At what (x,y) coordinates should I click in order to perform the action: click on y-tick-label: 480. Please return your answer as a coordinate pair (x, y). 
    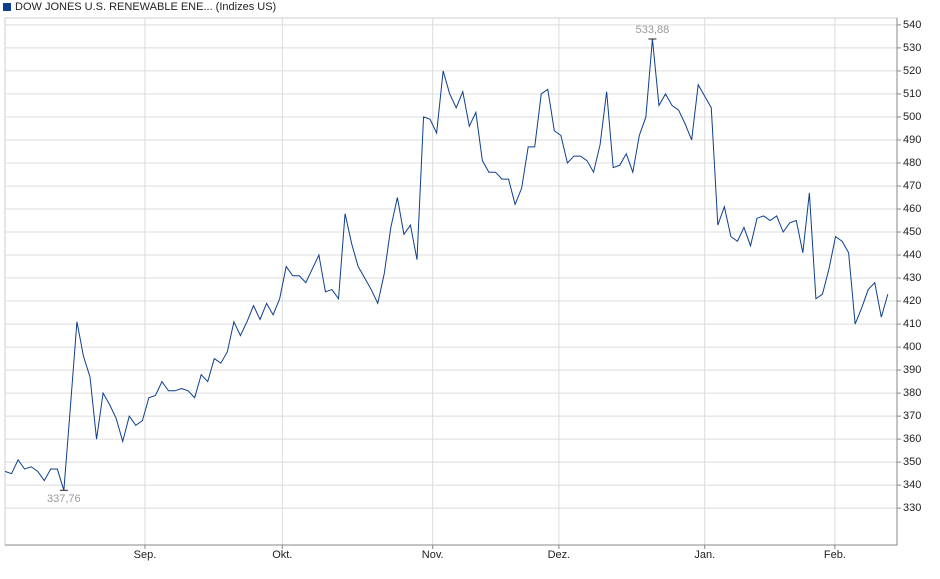
    Looking at the image, I should click on (912, 163).